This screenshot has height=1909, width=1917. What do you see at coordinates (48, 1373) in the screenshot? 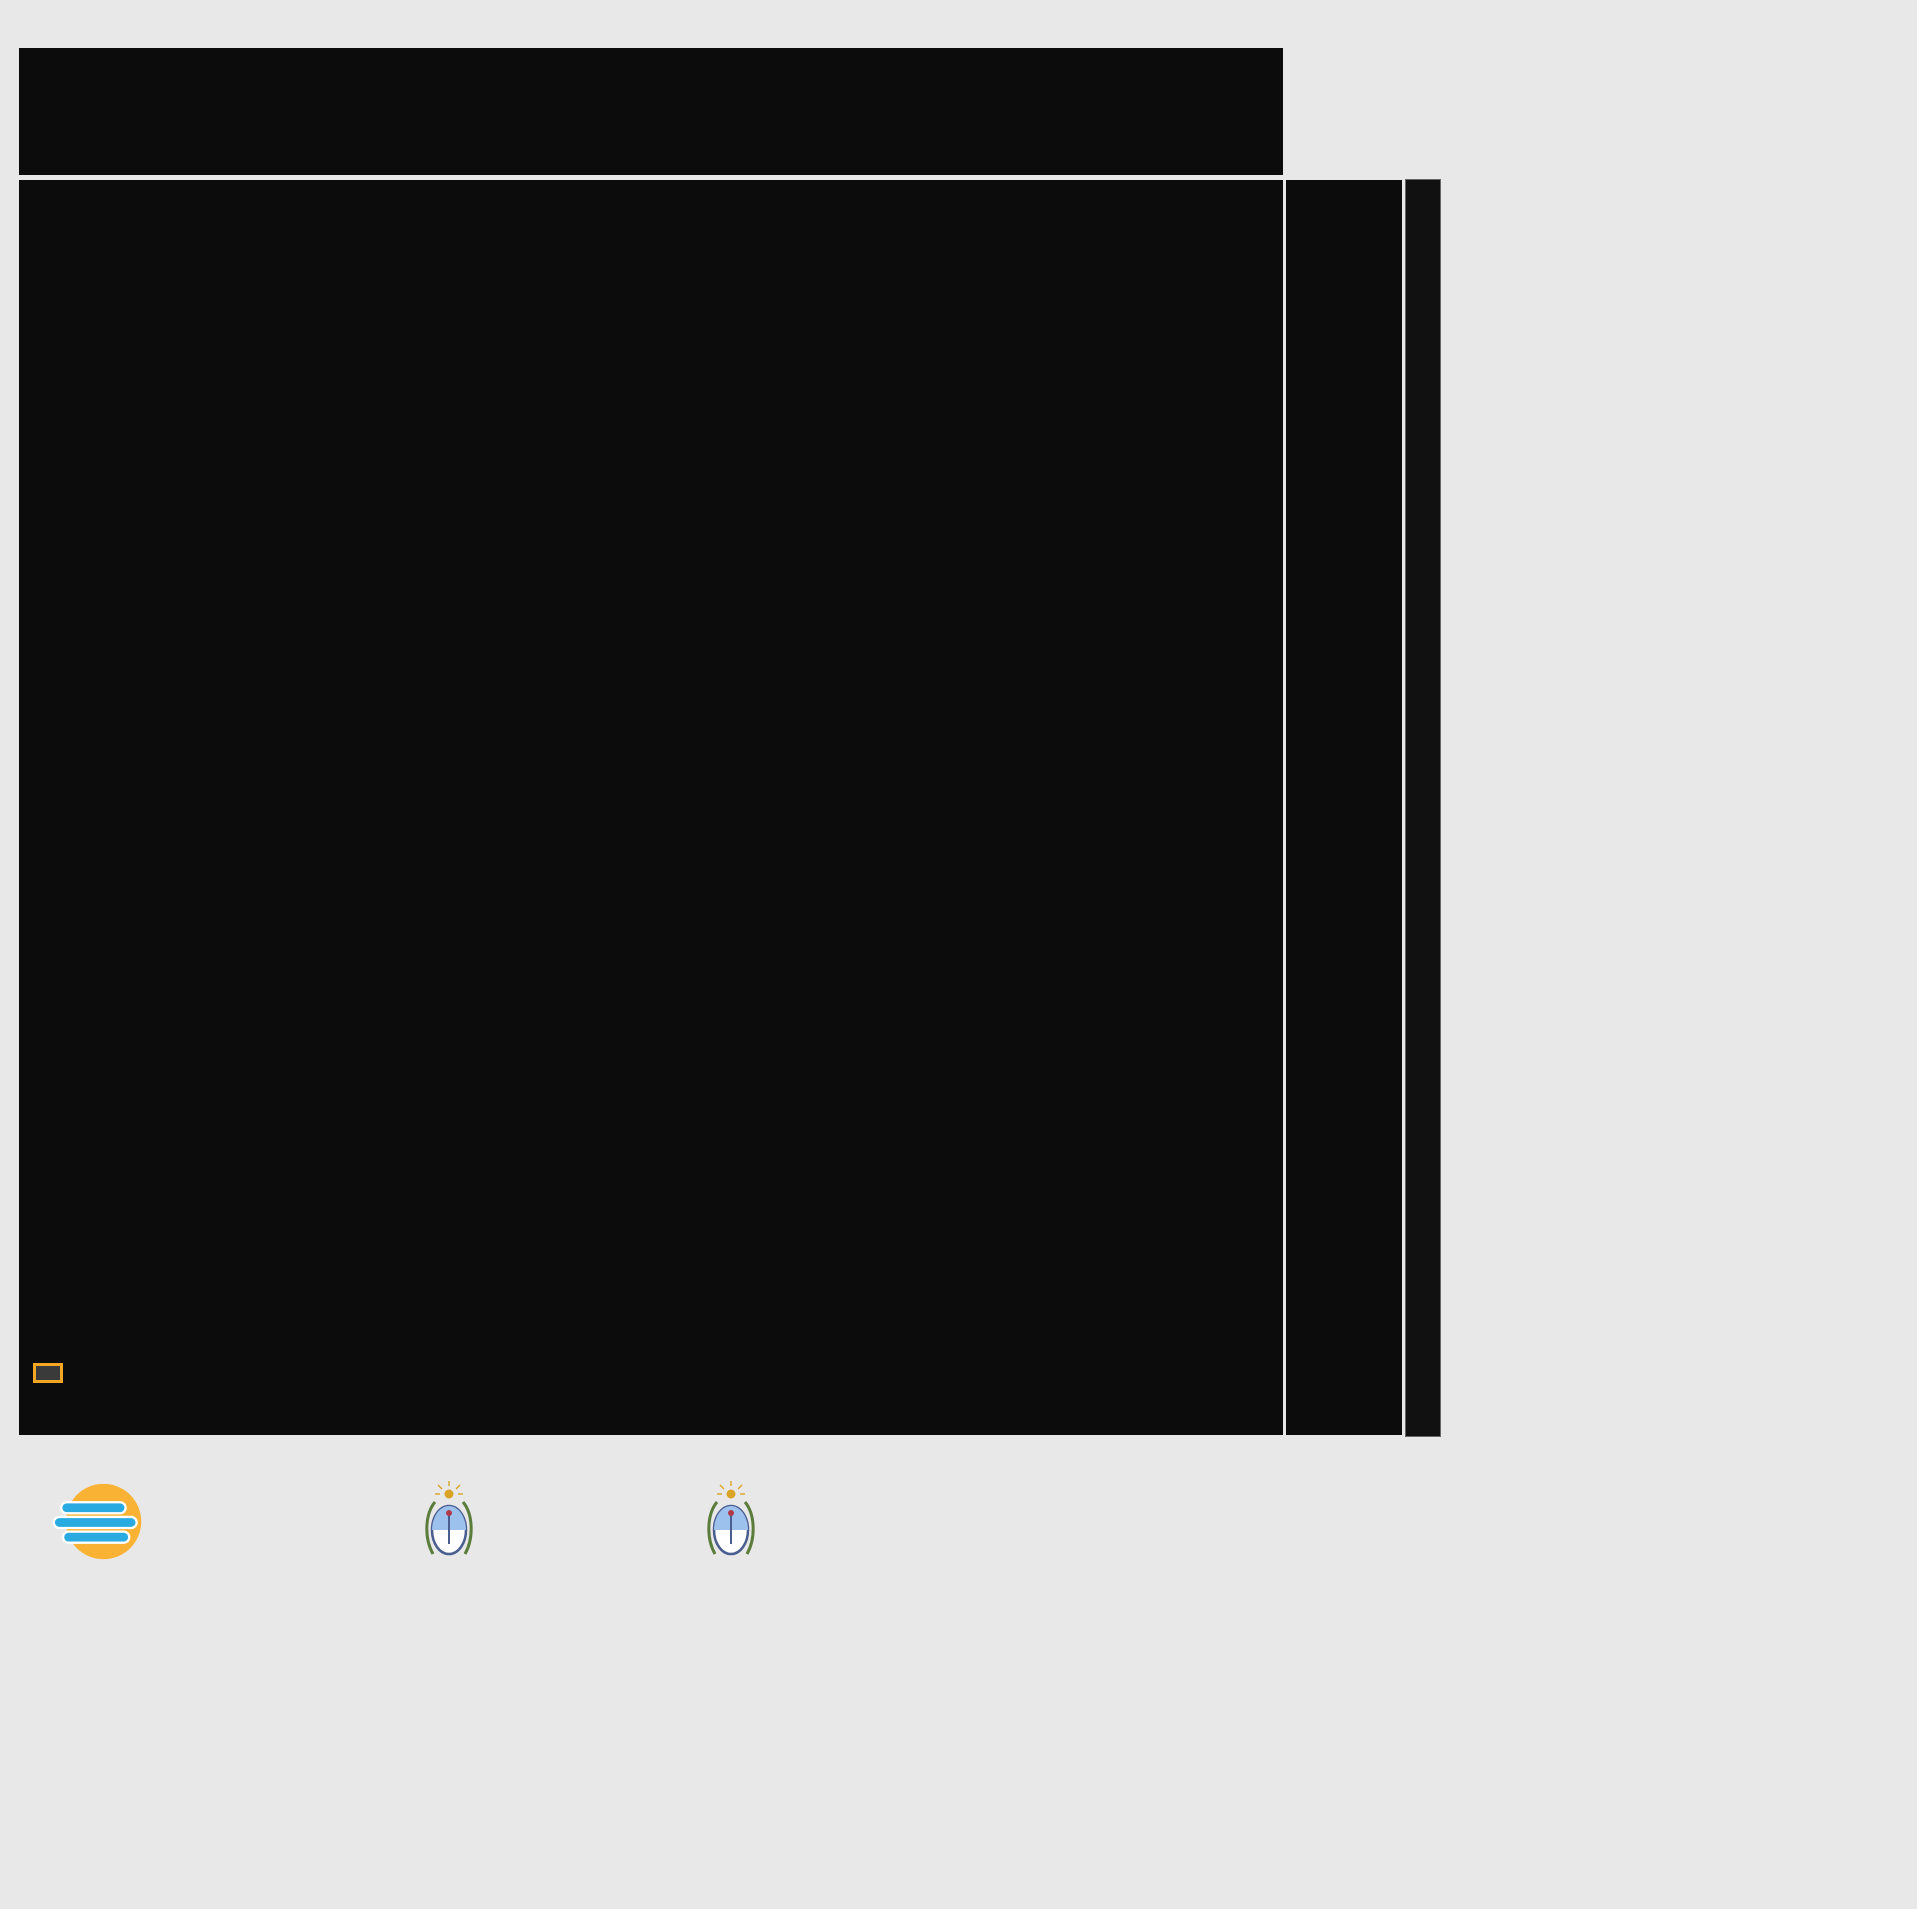
I see `alert-box` at bounding box center [48, 1373].